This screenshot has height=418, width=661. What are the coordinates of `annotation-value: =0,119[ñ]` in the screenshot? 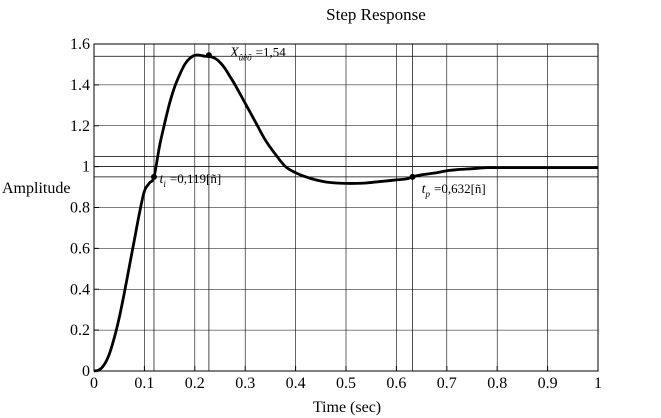 It's located at (195, 178).